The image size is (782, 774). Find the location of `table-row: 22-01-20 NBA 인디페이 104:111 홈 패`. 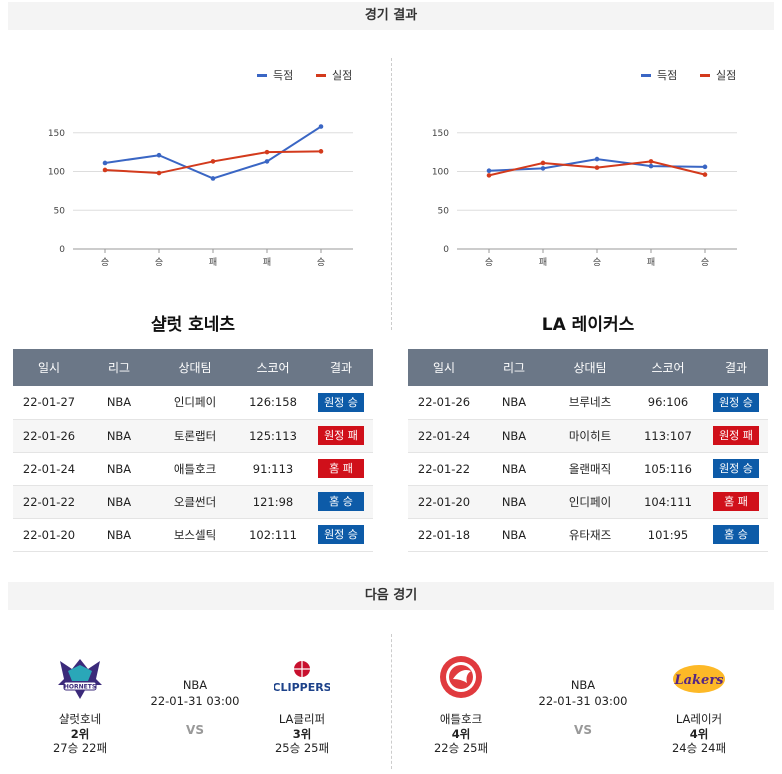

table-row: 22-01-20 NBA 인디페이 104:111 홈 패 is located at coordinates (588, 502).